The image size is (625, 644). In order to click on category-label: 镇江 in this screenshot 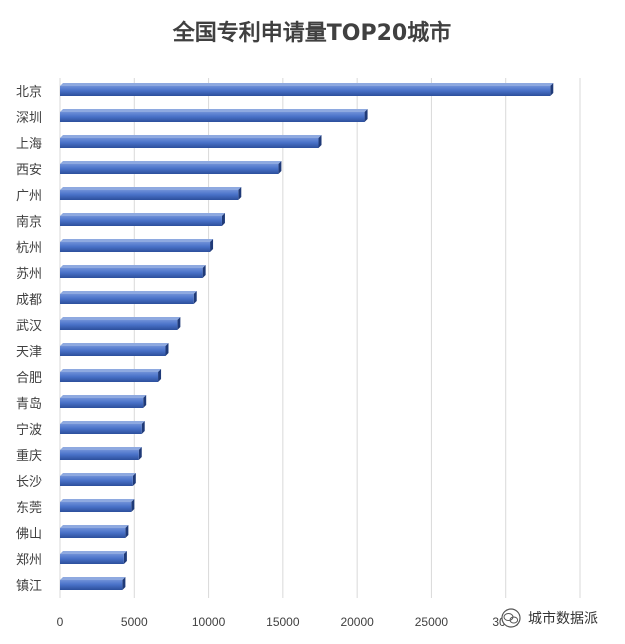, I will do `click(29, 586)`.